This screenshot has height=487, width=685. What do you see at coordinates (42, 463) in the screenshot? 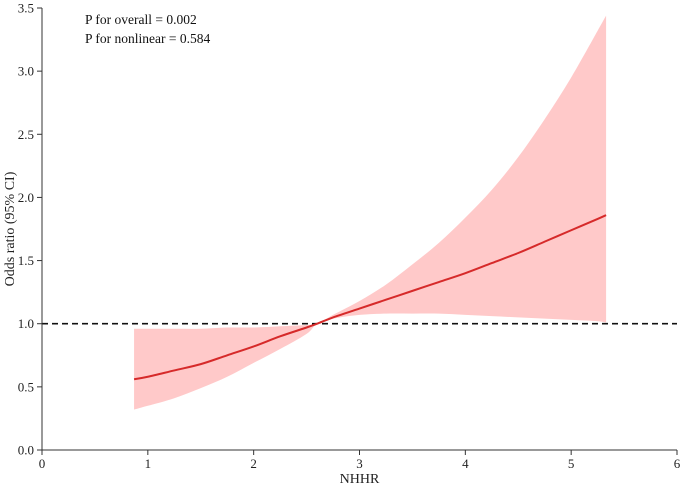
I see `x-tick-label: 0` at bounding box center [42, 463].